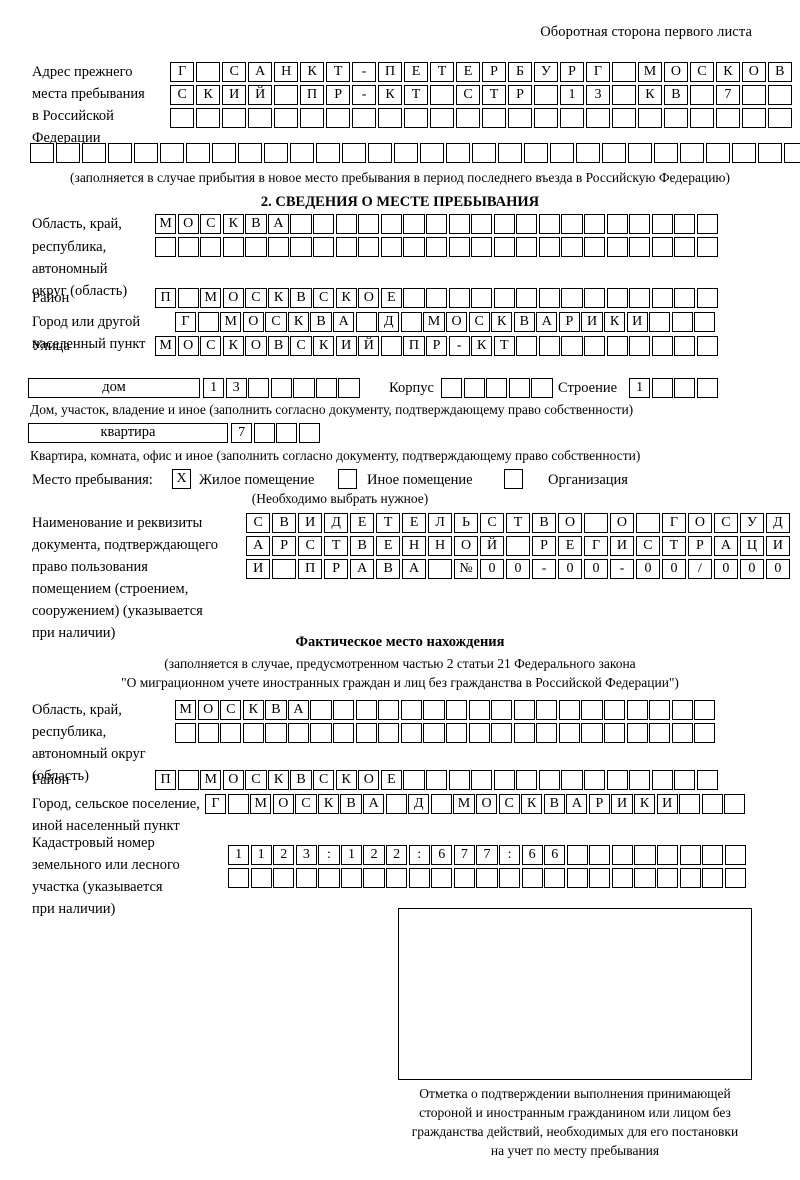  I want to click on cell: Е, so click(388, 546).